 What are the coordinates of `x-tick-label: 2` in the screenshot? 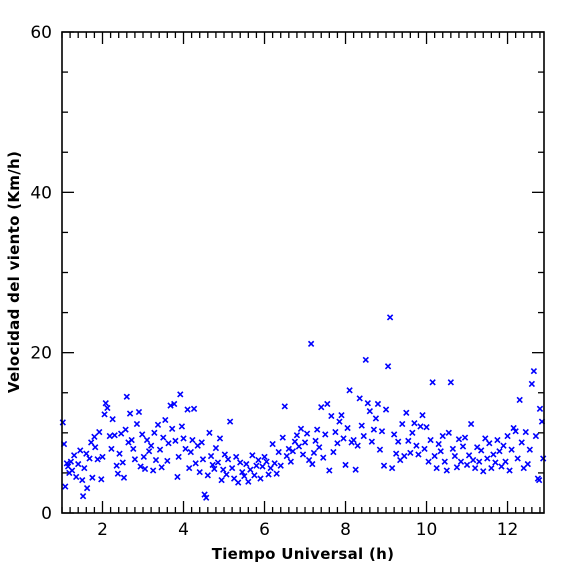 It's located at (102, 530).